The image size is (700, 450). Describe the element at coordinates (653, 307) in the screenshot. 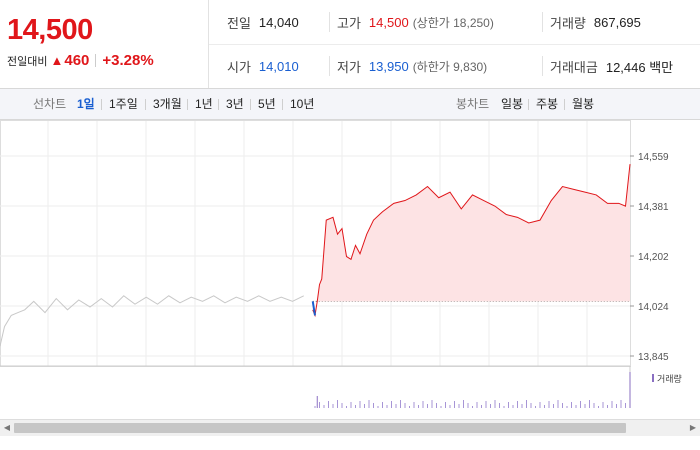

I see `y-tick-label: 14,024` at that location.